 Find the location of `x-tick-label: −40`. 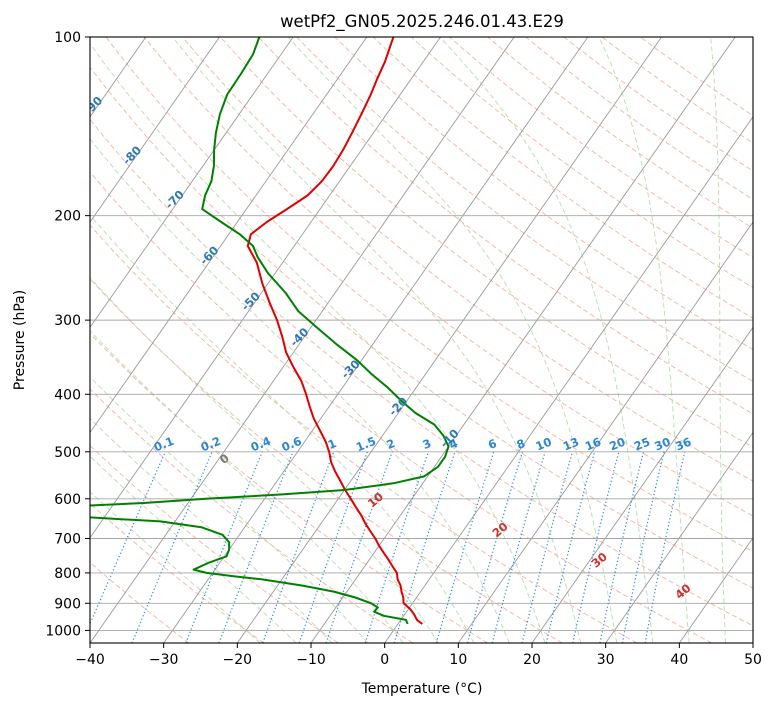

x-tick-label: −40 is located at coordinates (90, 660).